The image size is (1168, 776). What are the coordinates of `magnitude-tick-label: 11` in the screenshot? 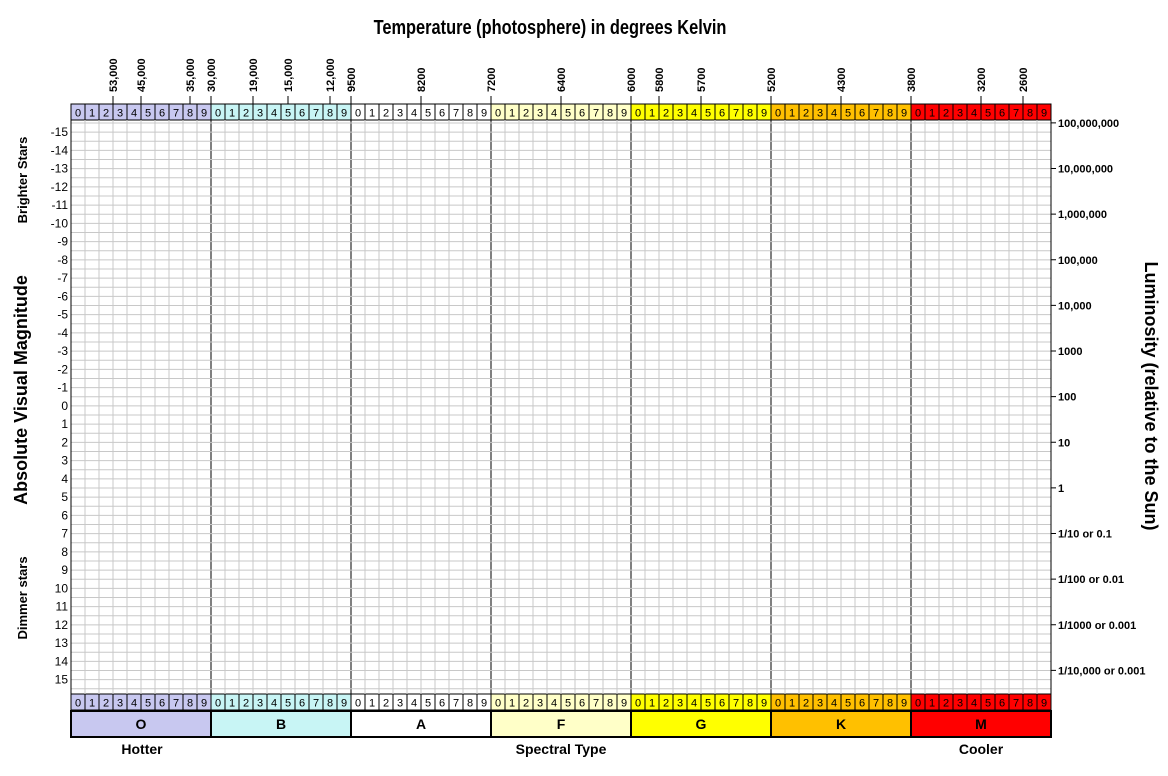 It's located at (62, 607).